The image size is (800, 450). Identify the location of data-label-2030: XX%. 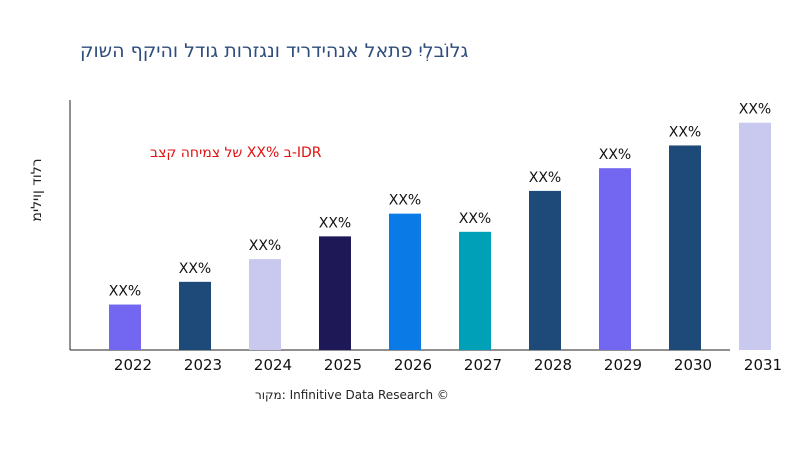
(685, 132).